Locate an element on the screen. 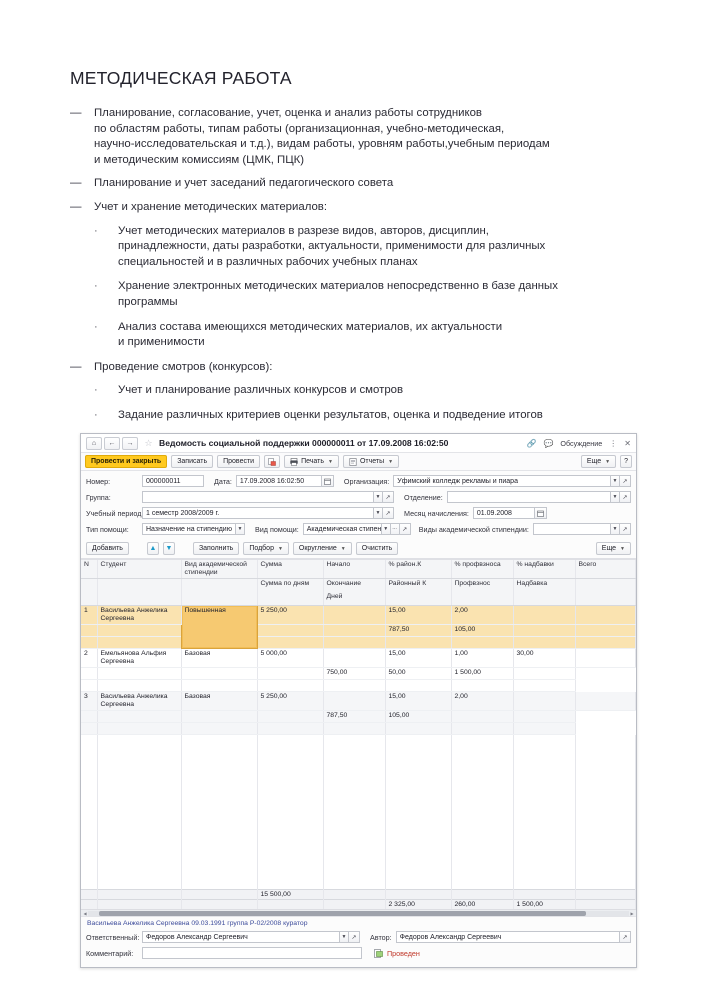 This screenshot has width=715, height=1000. aid-type-input: Назначение на стипендию is located at coordinates (189, 529).